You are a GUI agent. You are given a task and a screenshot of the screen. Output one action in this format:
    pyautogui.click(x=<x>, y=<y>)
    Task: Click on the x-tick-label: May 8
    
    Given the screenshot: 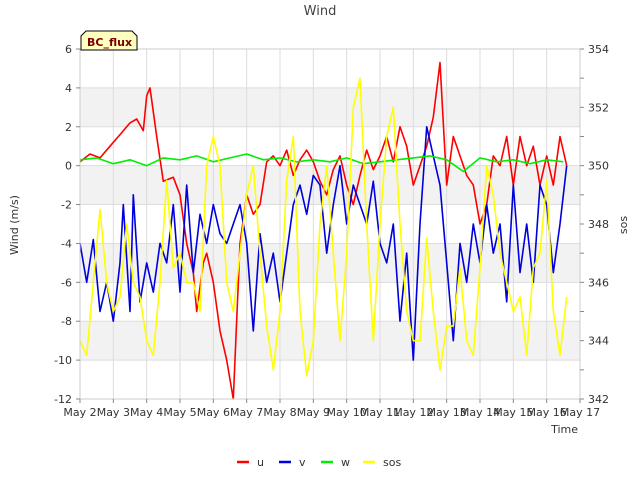 What is the action you would take?
    pyautogui.click(x=279, y=412)
    